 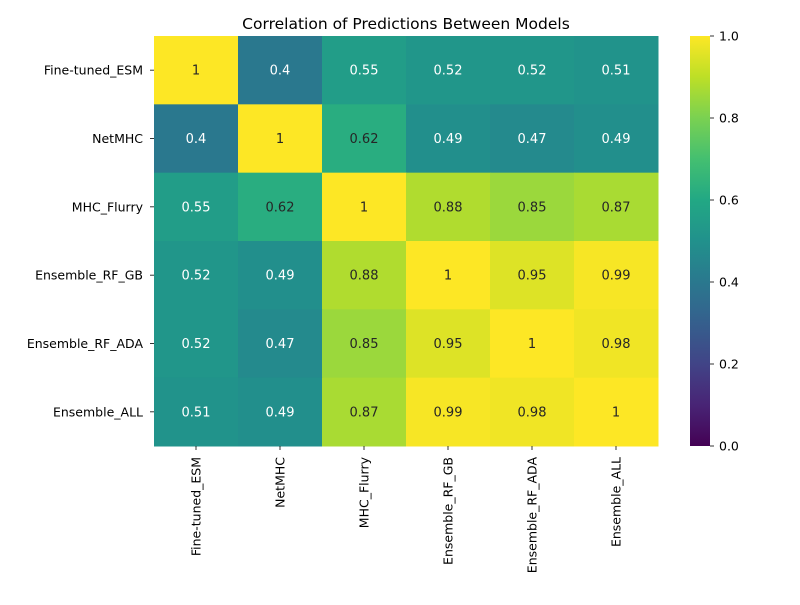 I want to click on heatmap-cell-r5-c5, so click(x=616, y=412).